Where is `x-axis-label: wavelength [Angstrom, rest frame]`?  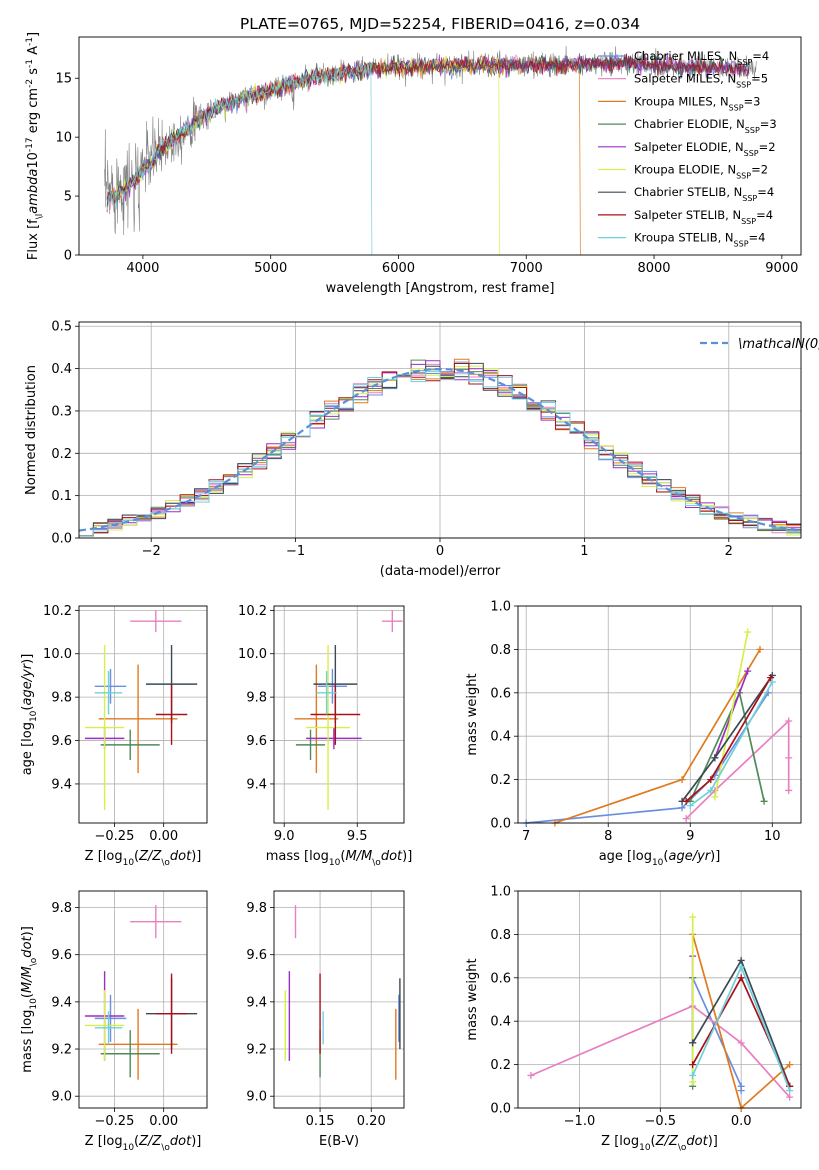 x-axis-label: wavelength [Angstrom, rest frame] is located at coordinates (440, 288).